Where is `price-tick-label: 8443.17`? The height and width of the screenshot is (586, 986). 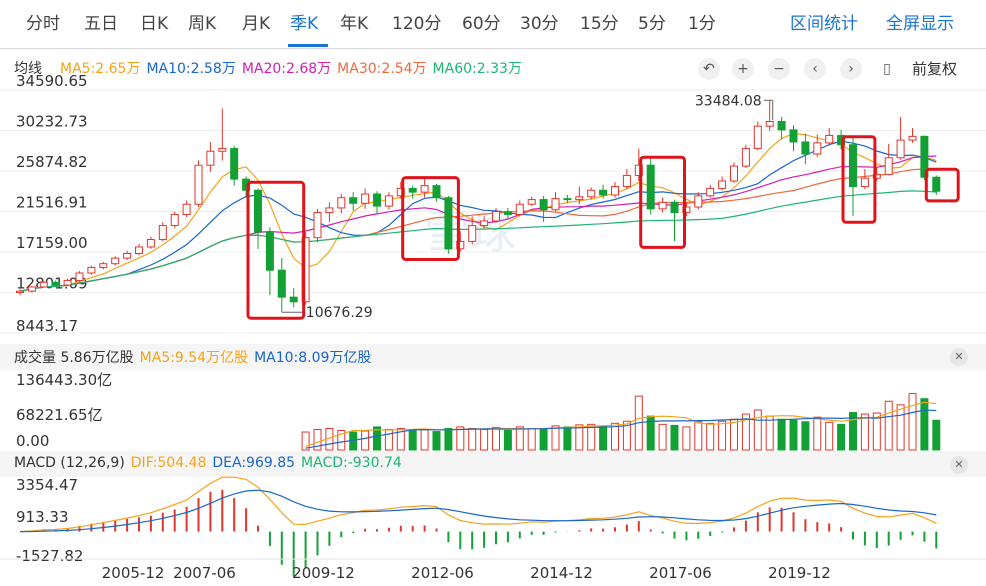 price-tick-label: 8443.17 is located at coordinates (47, 326).